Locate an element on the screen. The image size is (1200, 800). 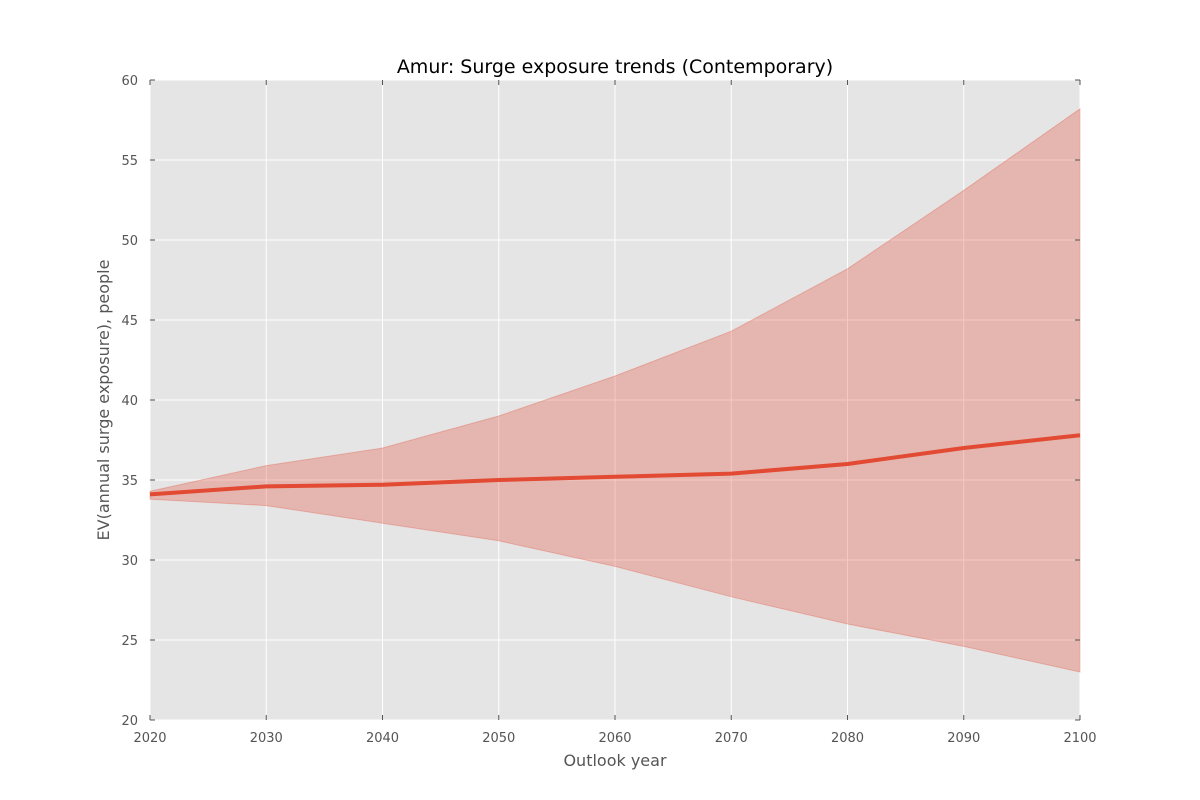
x-tick-label: 2030 is located at coordinates (266, 738).